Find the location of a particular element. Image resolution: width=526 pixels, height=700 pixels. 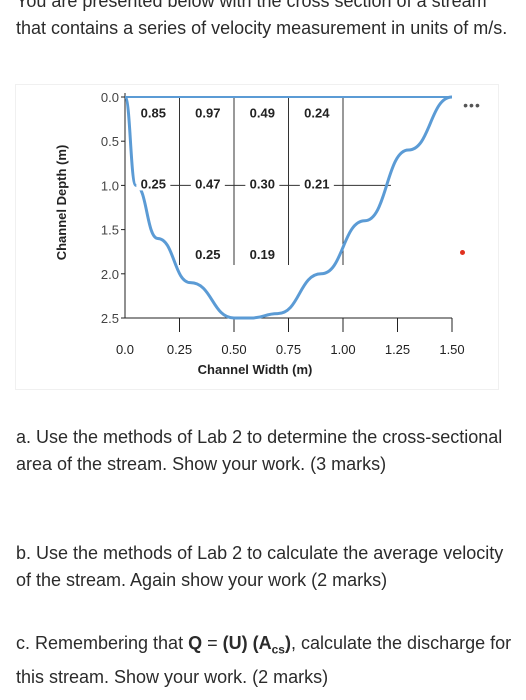

question-c-prefix: c. Remembering that is located at coordinates (102, 643).